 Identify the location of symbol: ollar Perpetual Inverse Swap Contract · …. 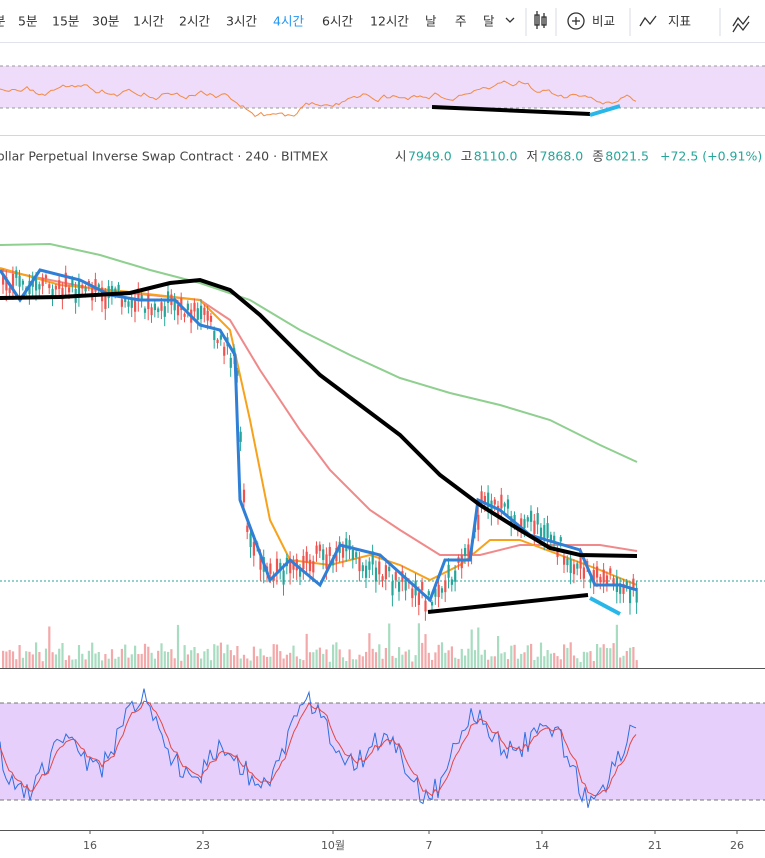
(164, 156).